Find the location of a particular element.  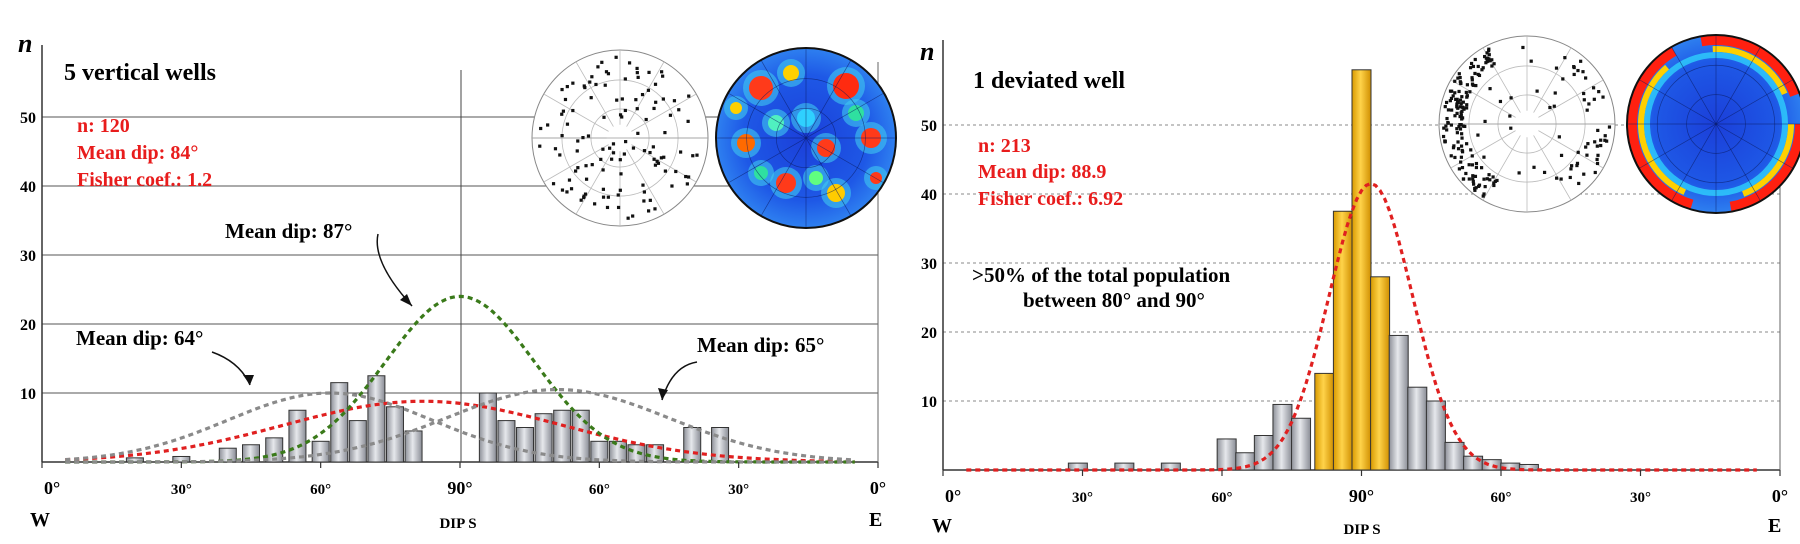

stat-n: n: 120 is located at coordinates (103, 126).